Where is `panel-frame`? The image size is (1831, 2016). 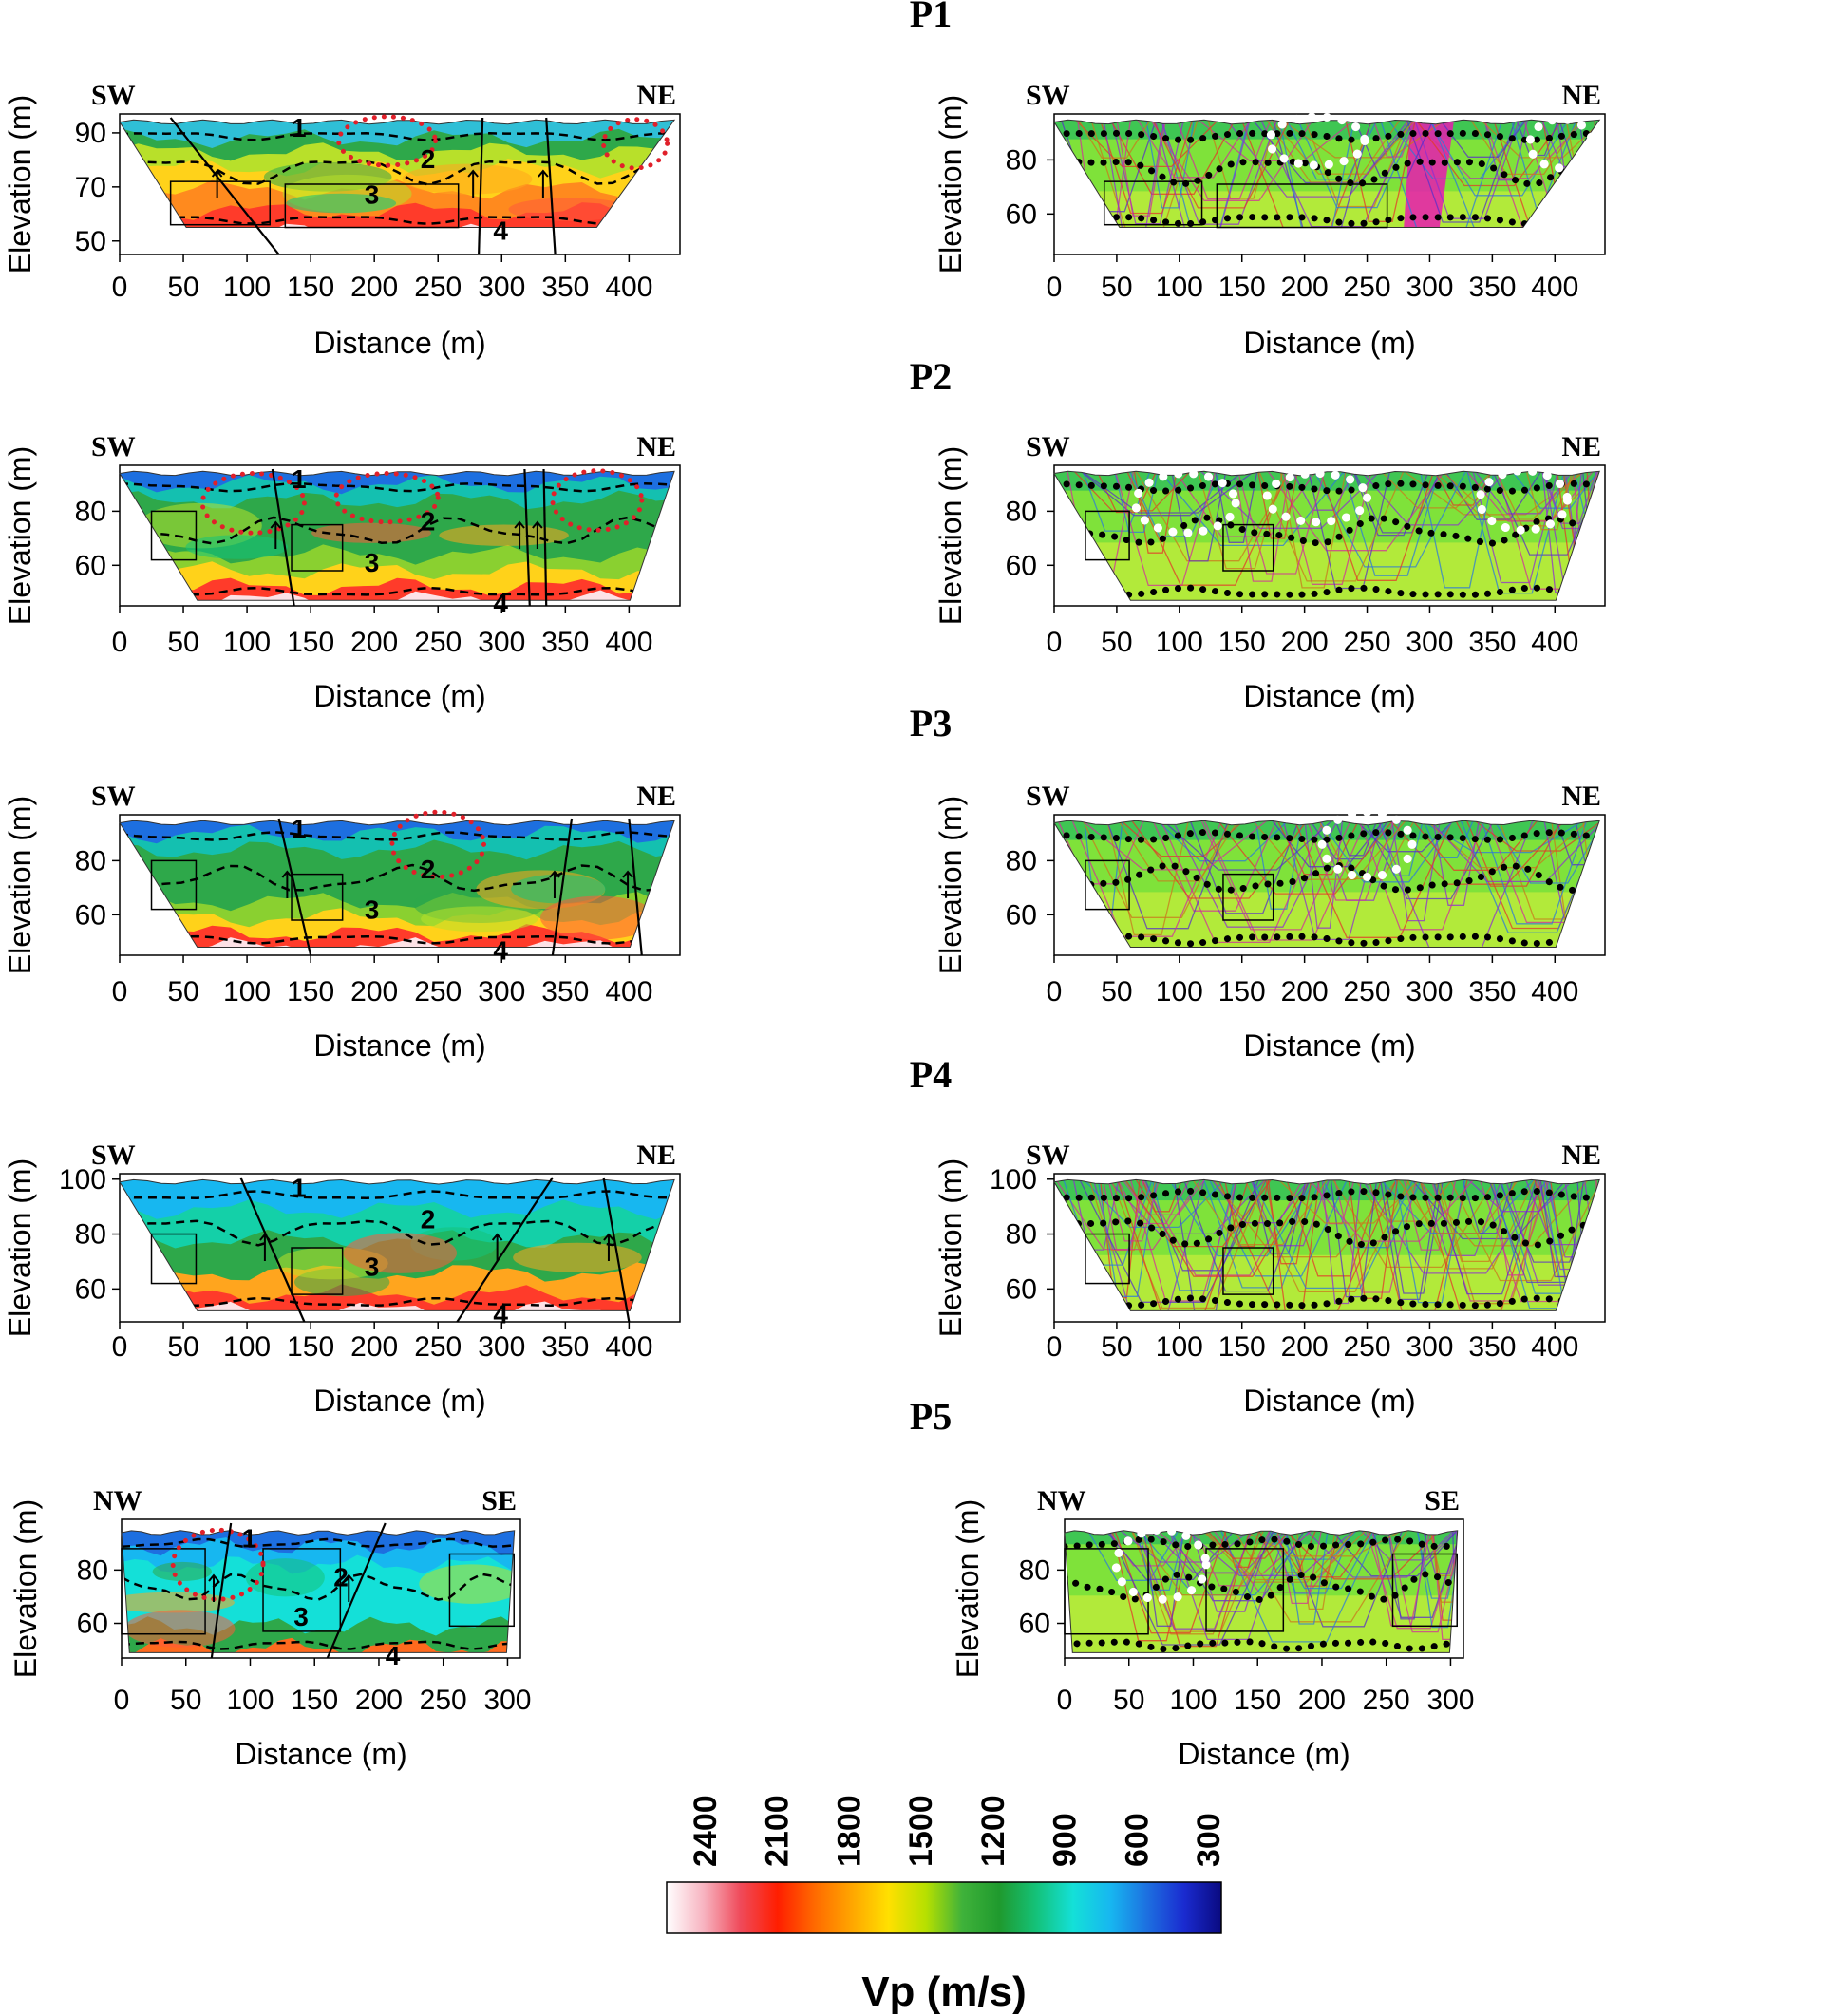
panel-frame is located at coordinates (400, 885).